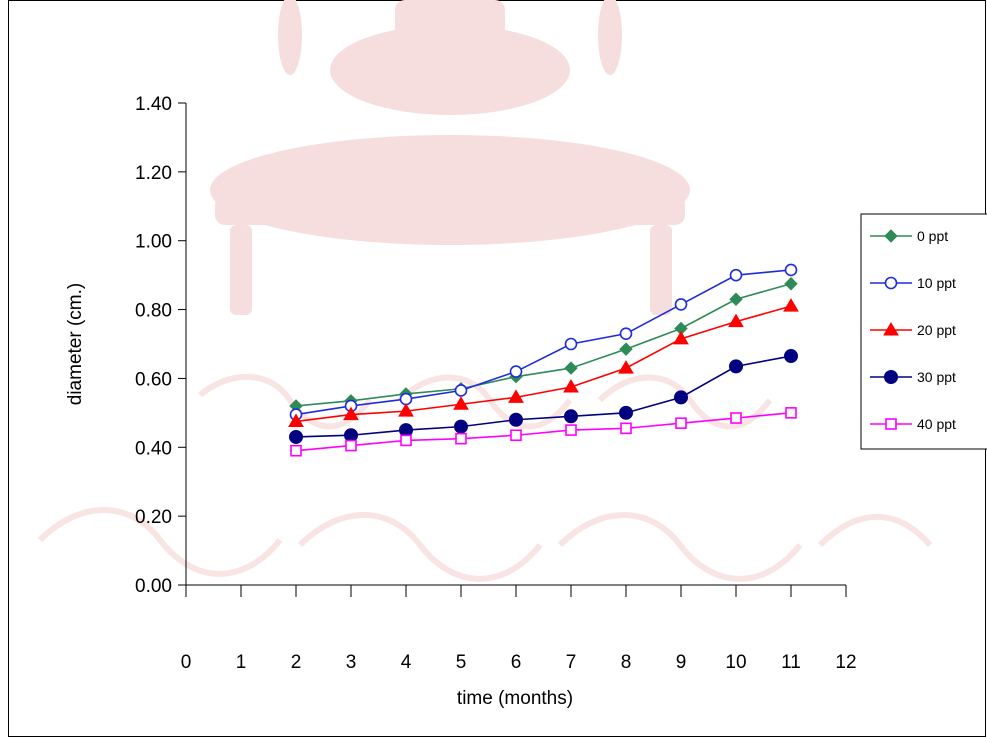  I want to click on y-tick-label: 1.20, so click(153, 173).